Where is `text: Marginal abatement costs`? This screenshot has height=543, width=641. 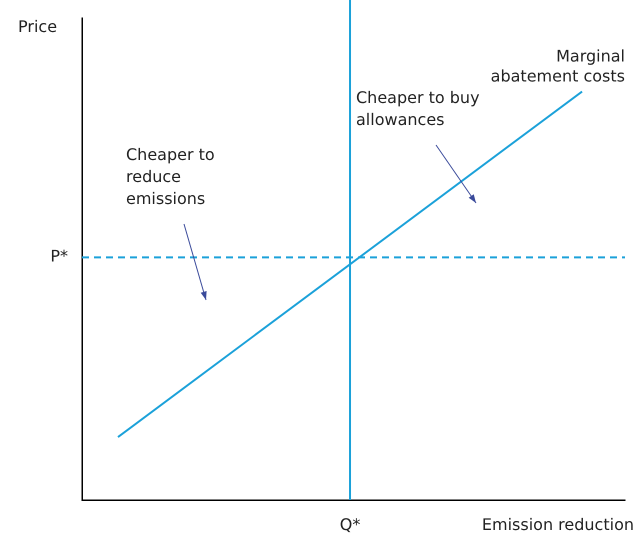 text: Marginal abatement costs is located at coordinates (557, 66).